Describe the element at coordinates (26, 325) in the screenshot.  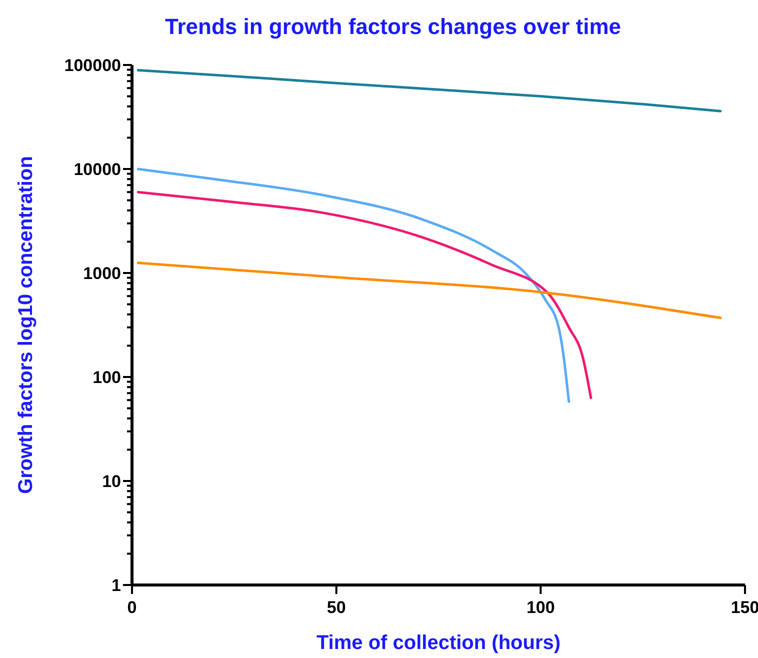
I see `y-axis-title: Growth factors log10 concentration` at that location.